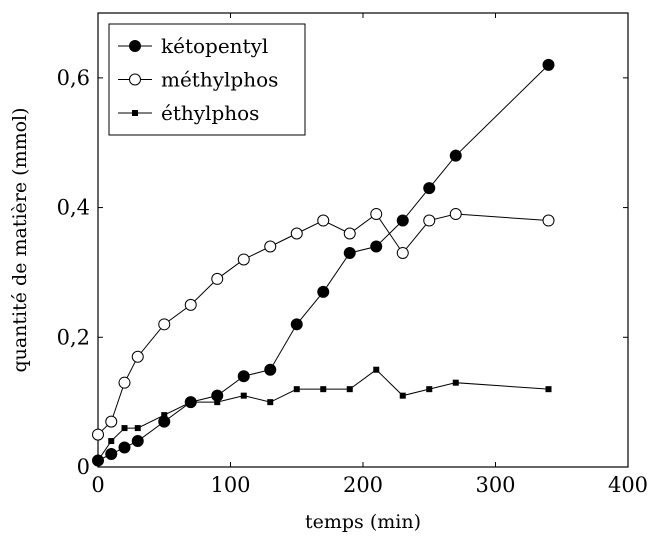 This screenshot has height=538, width=650. I want to click on legend-label: éthylphos, so click(210, 113).